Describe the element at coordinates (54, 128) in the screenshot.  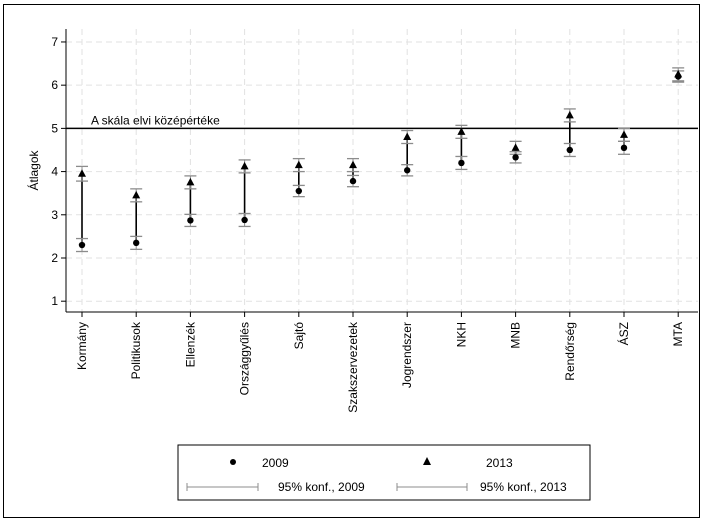
I see `y-tick-label-5: 5` at that location.